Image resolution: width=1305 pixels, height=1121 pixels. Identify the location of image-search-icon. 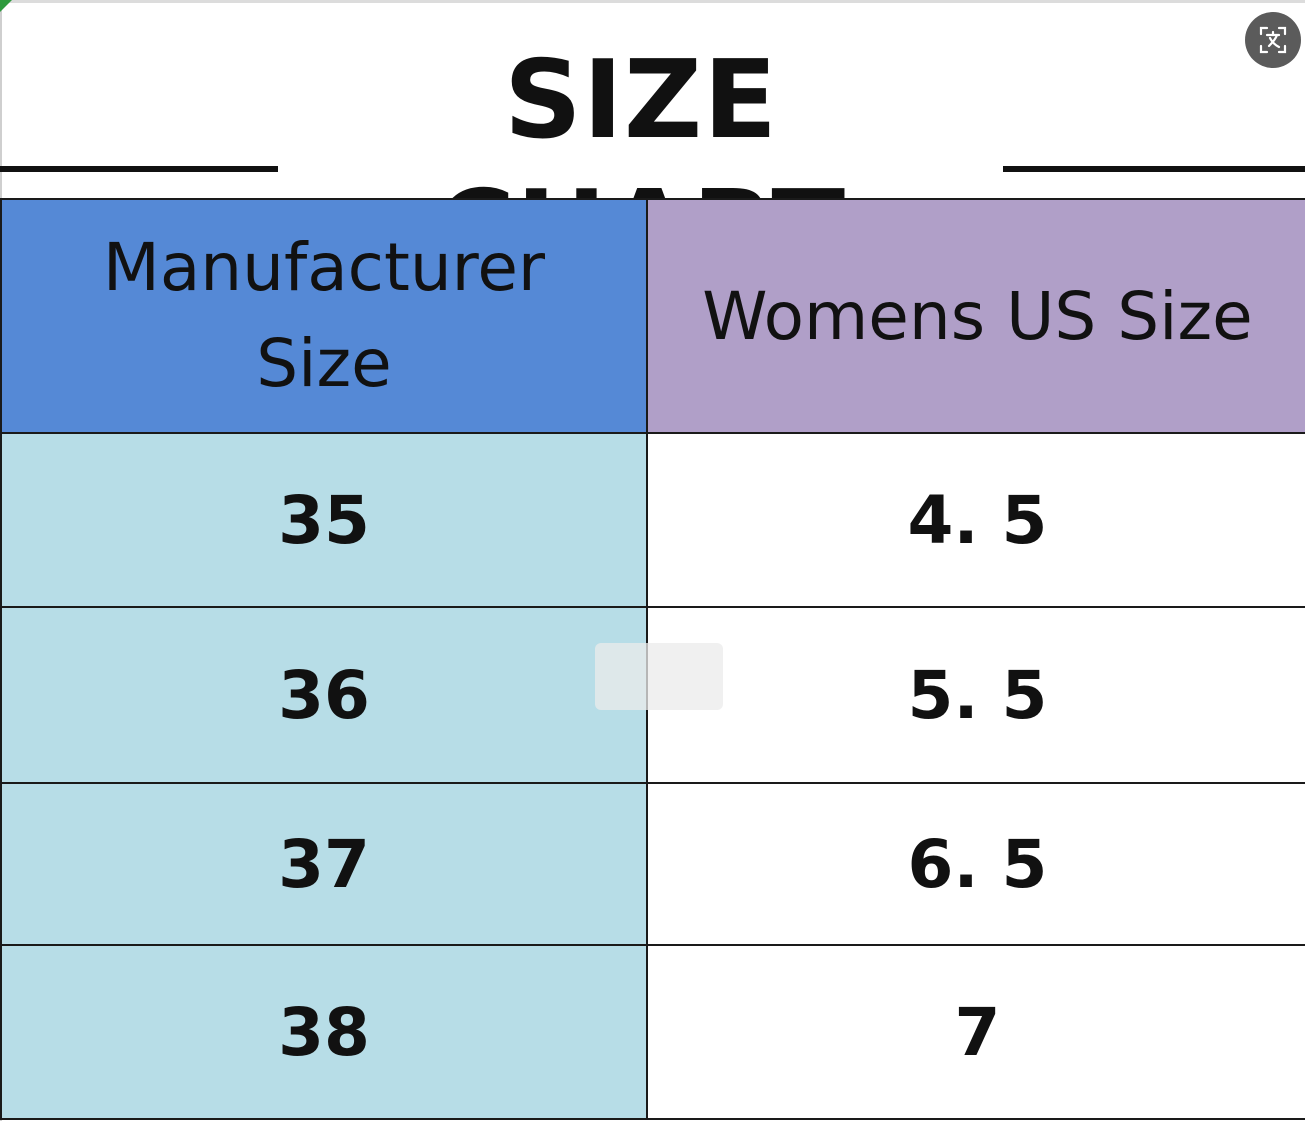
(1273, 40).